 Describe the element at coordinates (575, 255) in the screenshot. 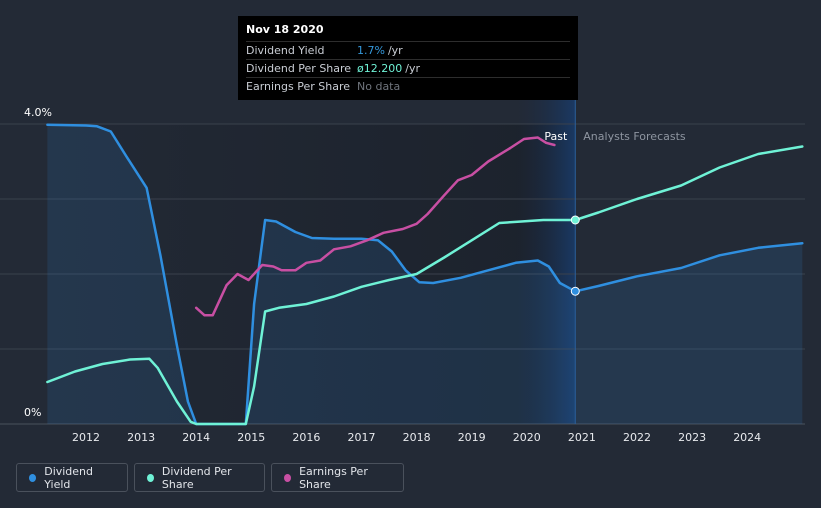

I see `tooltip-marker-dots` at that location.